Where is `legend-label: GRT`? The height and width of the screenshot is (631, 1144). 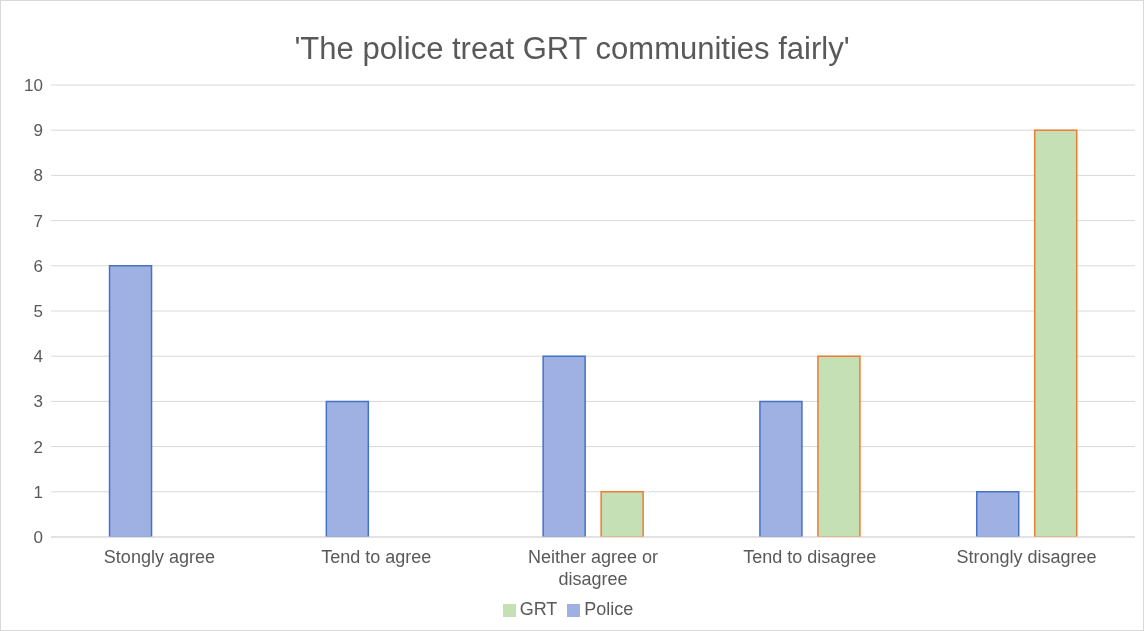
legend-label: GRT is located at coordinates (538, 609).